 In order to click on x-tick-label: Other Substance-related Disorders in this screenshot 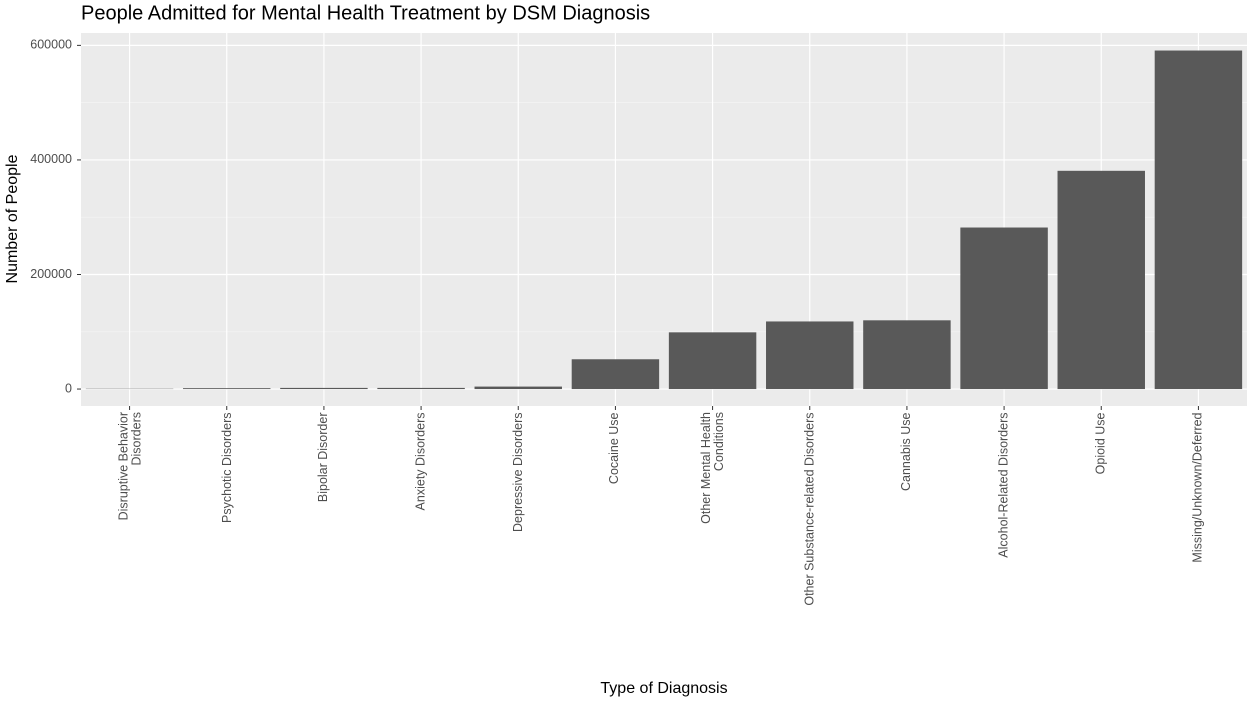, I will do `click(809, 509)`.